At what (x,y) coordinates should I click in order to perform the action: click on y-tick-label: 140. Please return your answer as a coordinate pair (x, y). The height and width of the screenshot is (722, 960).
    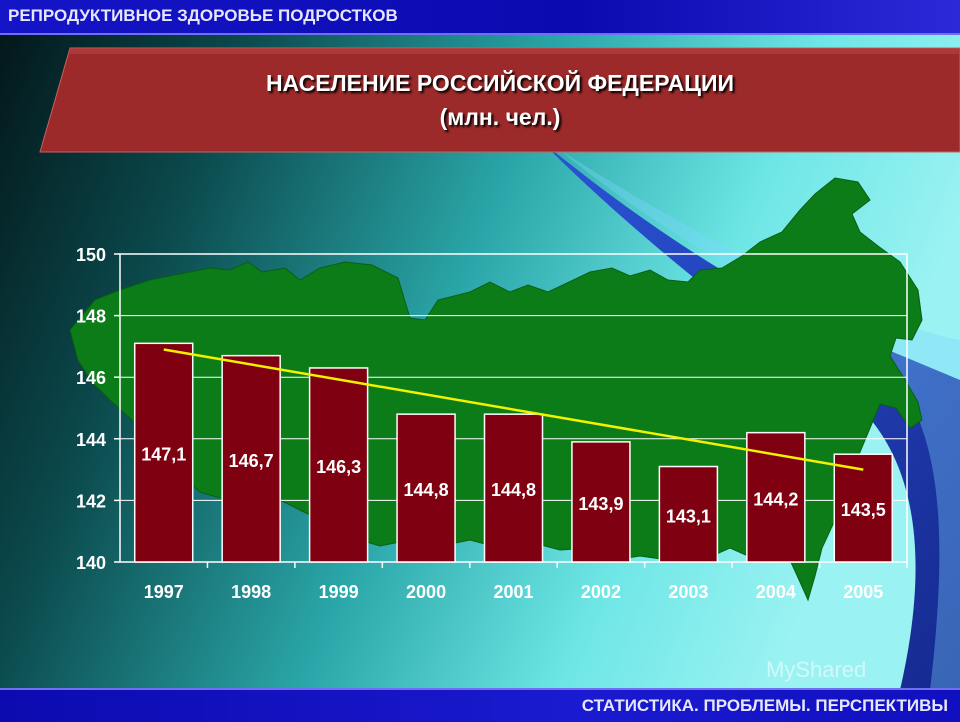
    Looking at the image, I should click on (91, 563).